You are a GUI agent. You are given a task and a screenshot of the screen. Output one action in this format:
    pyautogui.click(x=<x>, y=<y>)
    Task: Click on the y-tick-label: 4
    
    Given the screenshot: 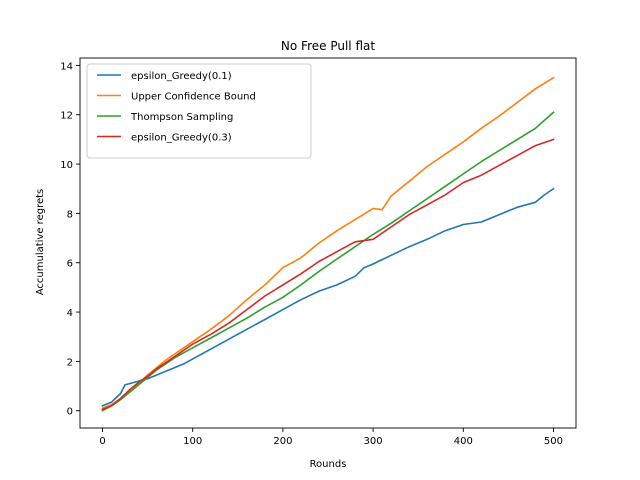 What is the action you would take?
    pyautogui.click(x=70, y=313)
    